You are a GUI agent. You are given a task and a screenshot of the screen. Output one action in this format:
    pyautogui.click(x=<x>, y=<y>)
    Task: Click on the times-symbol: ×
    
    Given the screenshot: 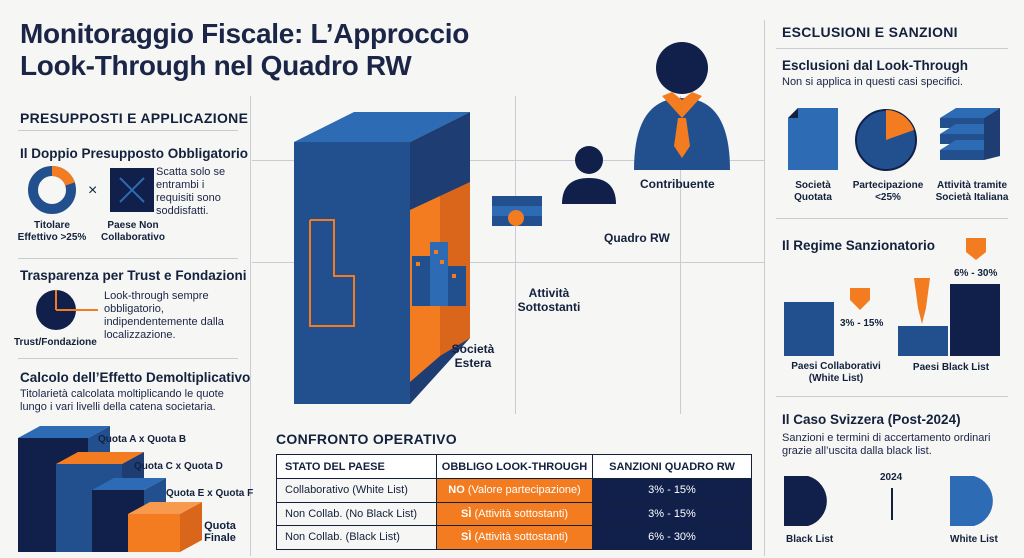 What is the action you would take?
    pyautogui.click(x=93, y=190)
    